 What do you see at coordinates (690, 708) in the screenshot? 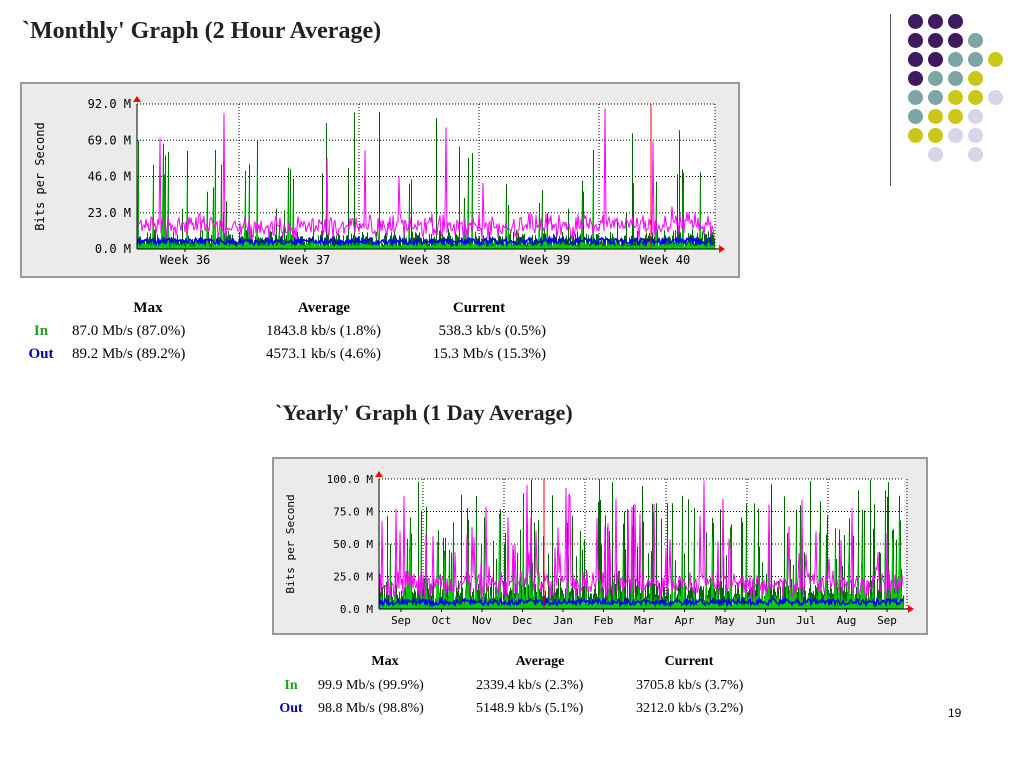
I see `out-current: 3212.0 kb/s (3.2%)` at bounding box center [690, 708].